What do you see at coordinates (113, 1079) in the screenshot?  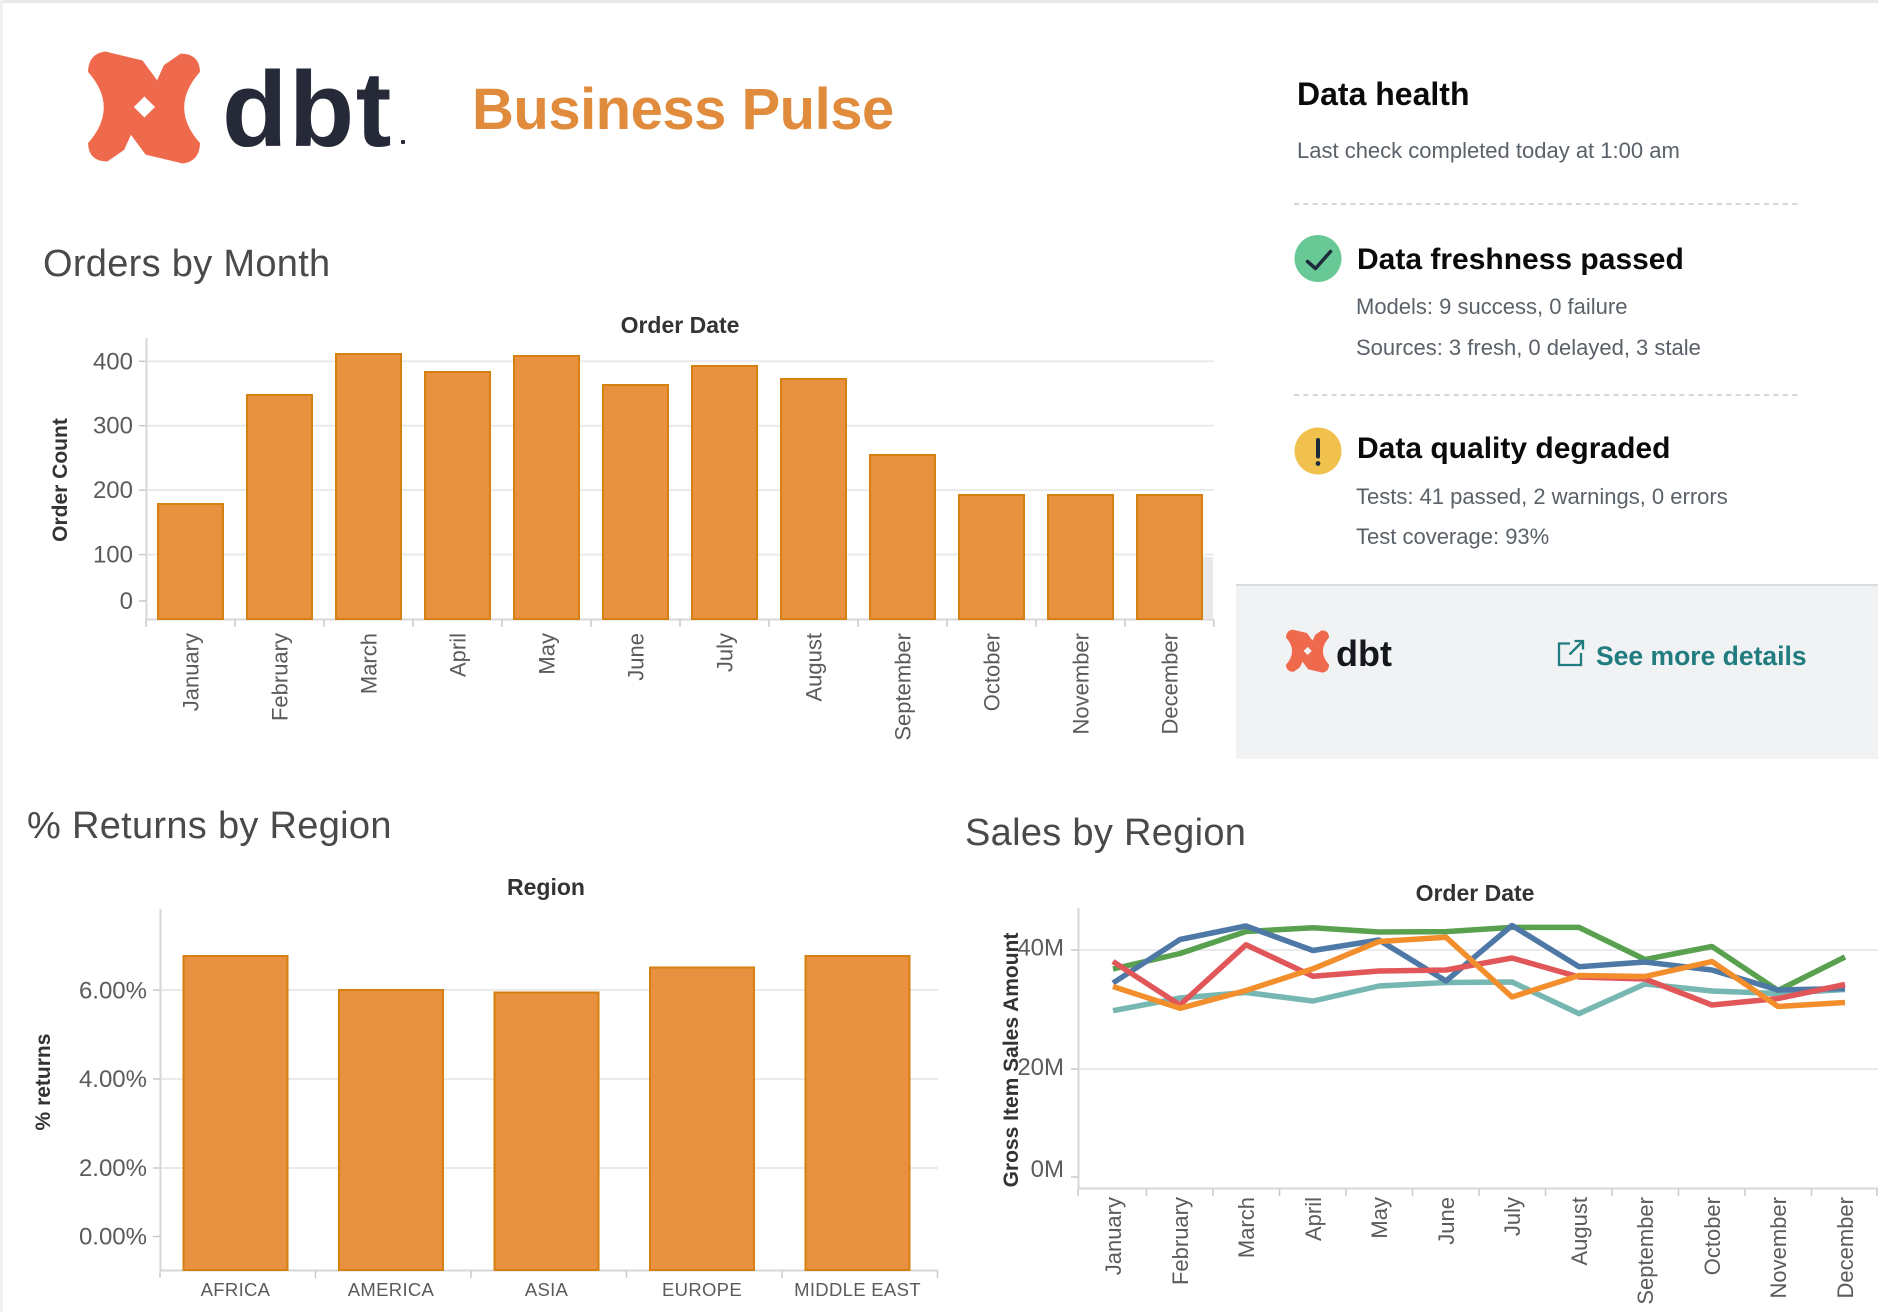 I see `svg-text: 4.00%` at bounding box center [113, 1079].